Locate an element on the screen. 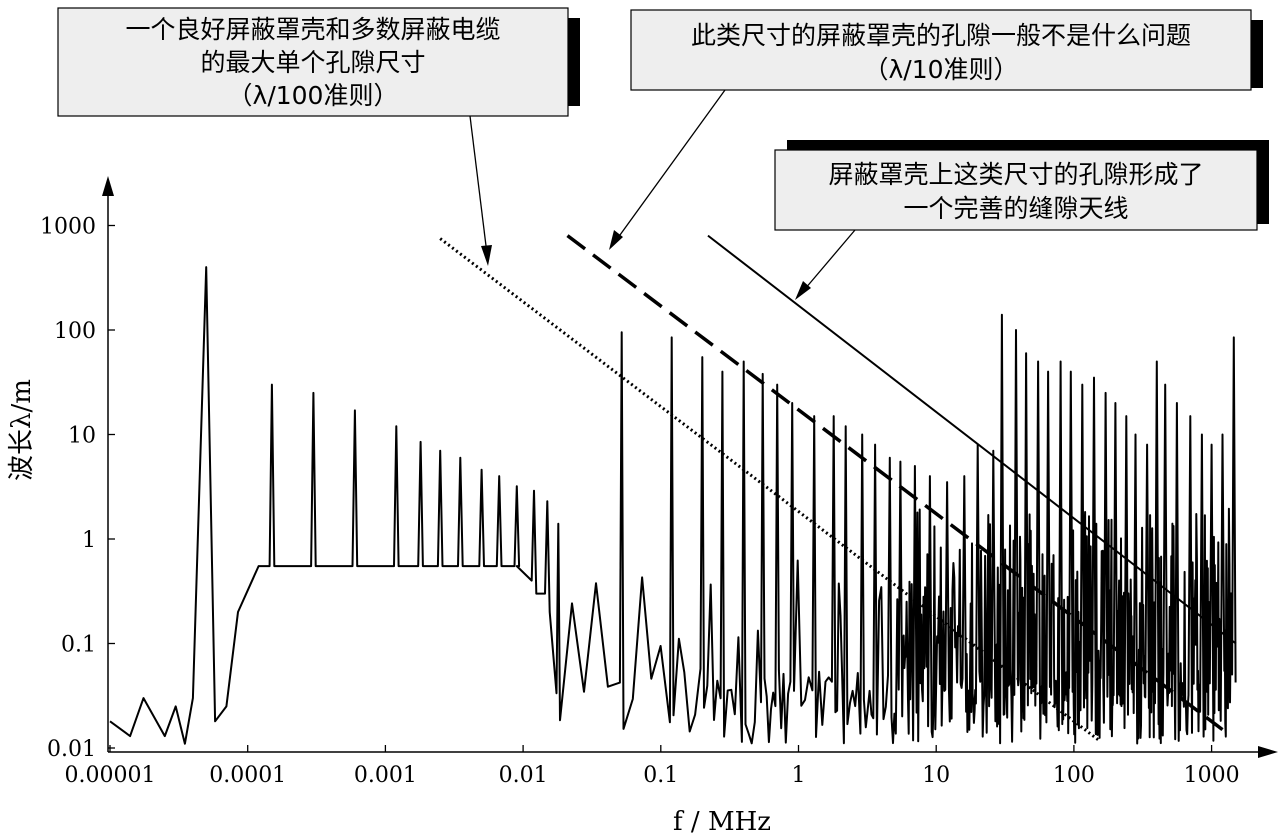 The height and width of the screenshot is (835, 1280). annotation-lambda100-leader is located at coordinates (479, 189).